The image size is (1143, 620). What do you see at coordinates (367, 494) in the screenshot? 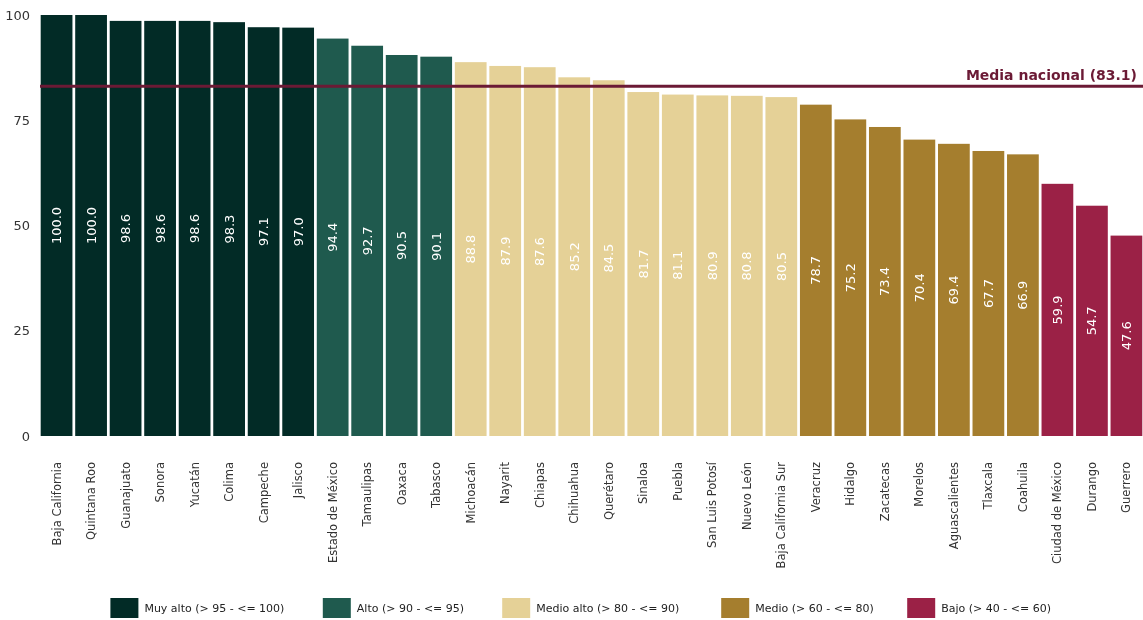
I see `x-tick-label: Tamaulipas` at bounding box center [367, 494].